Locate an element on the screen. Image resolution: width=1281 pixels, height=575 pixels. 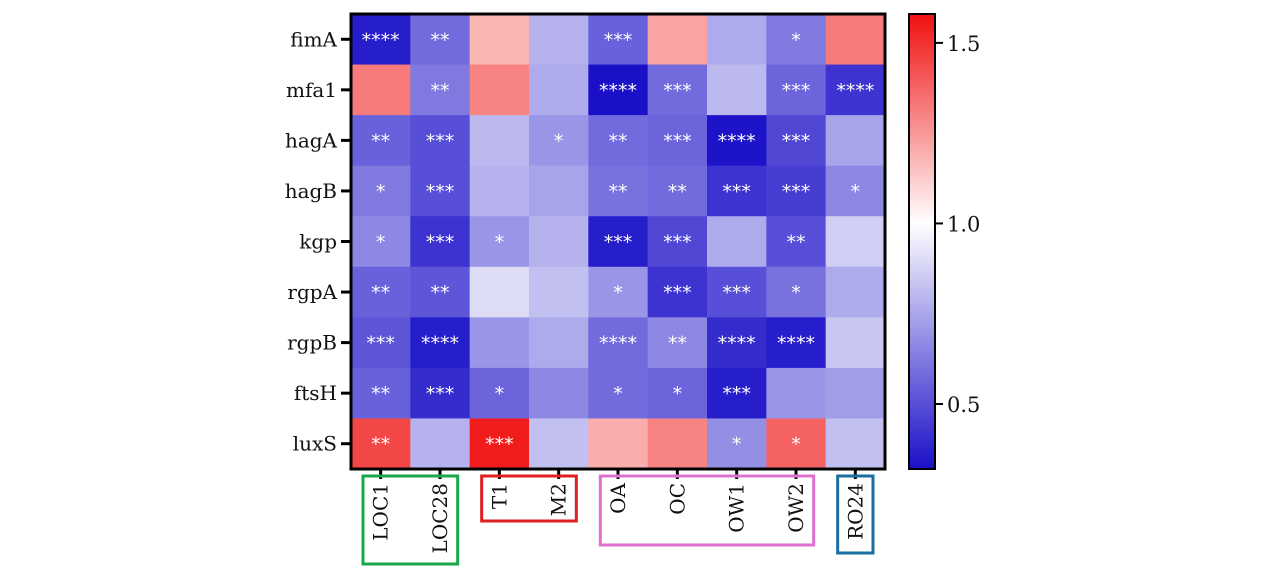
row-label: hagA is located at coordinates (311, 140).